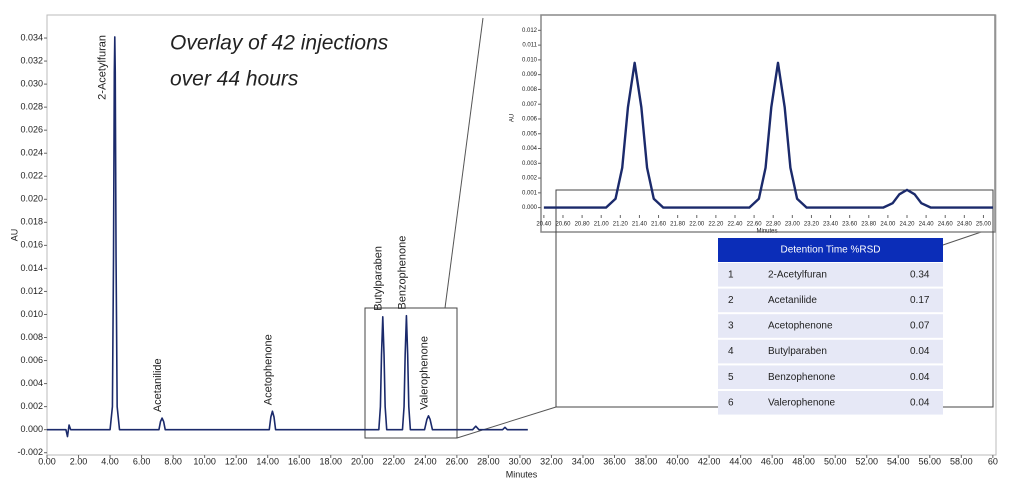  Describe the element at coordinates (31, 268) in the screenshot. I see `y-tick-label: 0.014` at that location.